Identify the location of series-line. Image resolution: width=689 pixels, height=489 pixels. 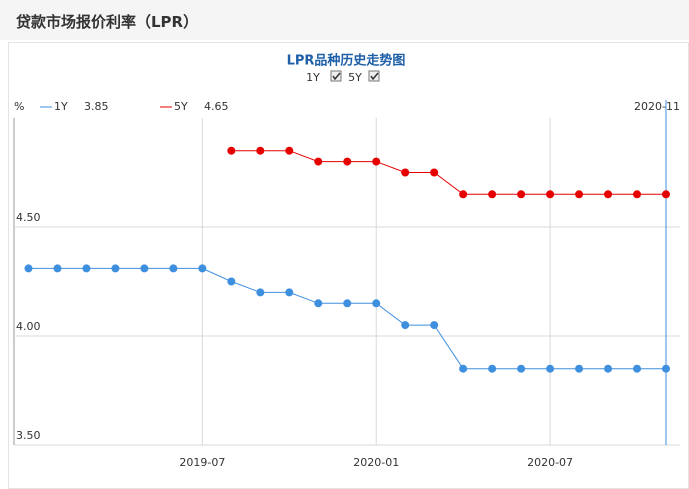
(448, 172).